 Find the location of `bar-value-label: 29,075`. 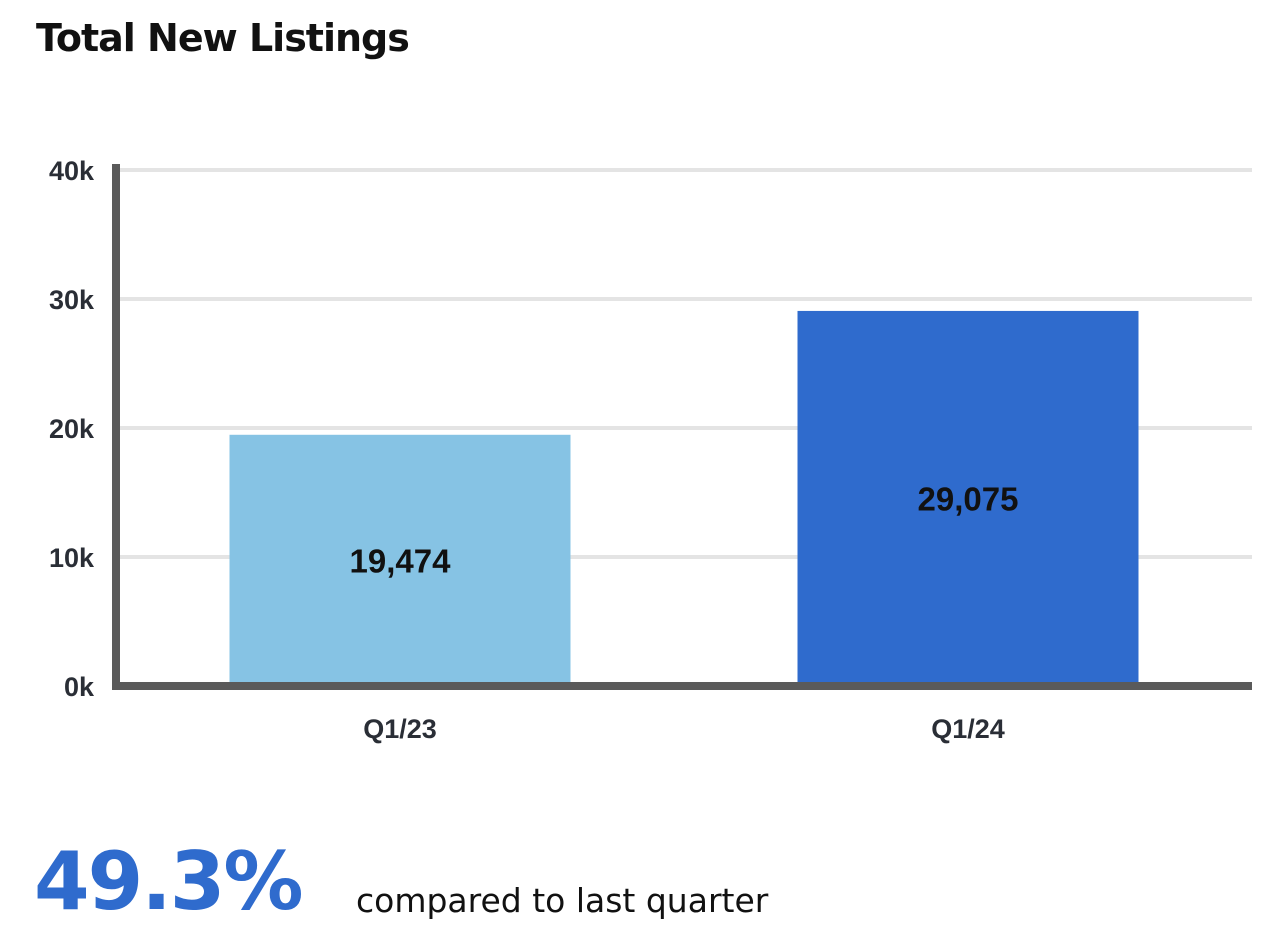

bar-value-label: 29,075 is located at coordinates (968, 498).